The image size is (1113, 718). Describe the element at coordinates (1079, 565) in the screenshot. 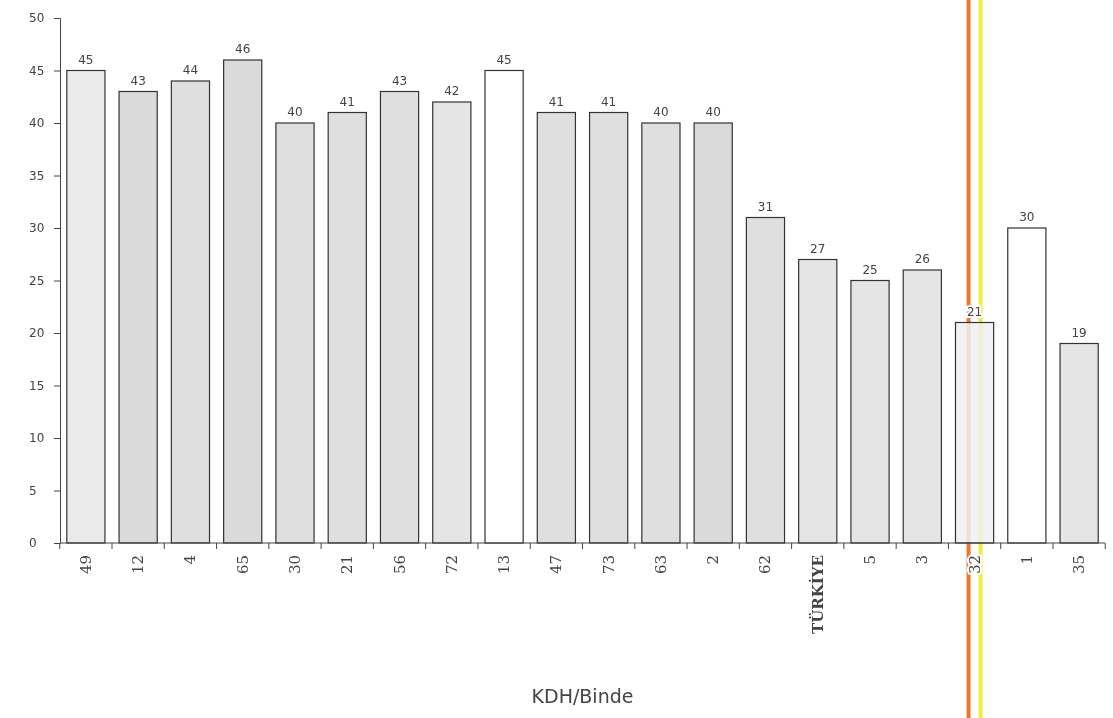

I see `x-tick-label: 35` at that location.